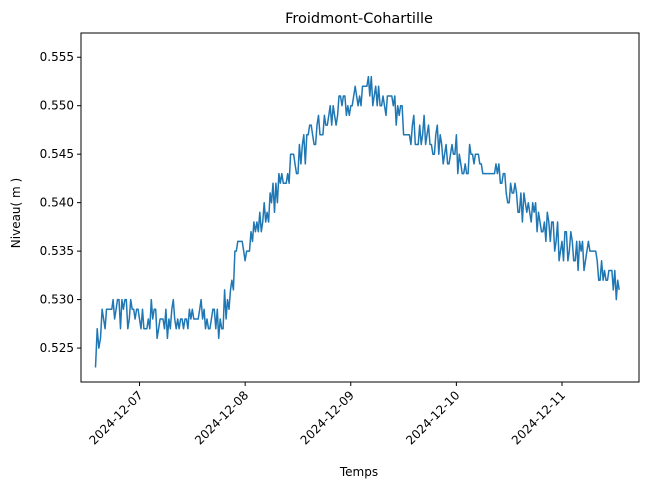  I want to click on y-tick-label: 0.550, so click(57, 106).